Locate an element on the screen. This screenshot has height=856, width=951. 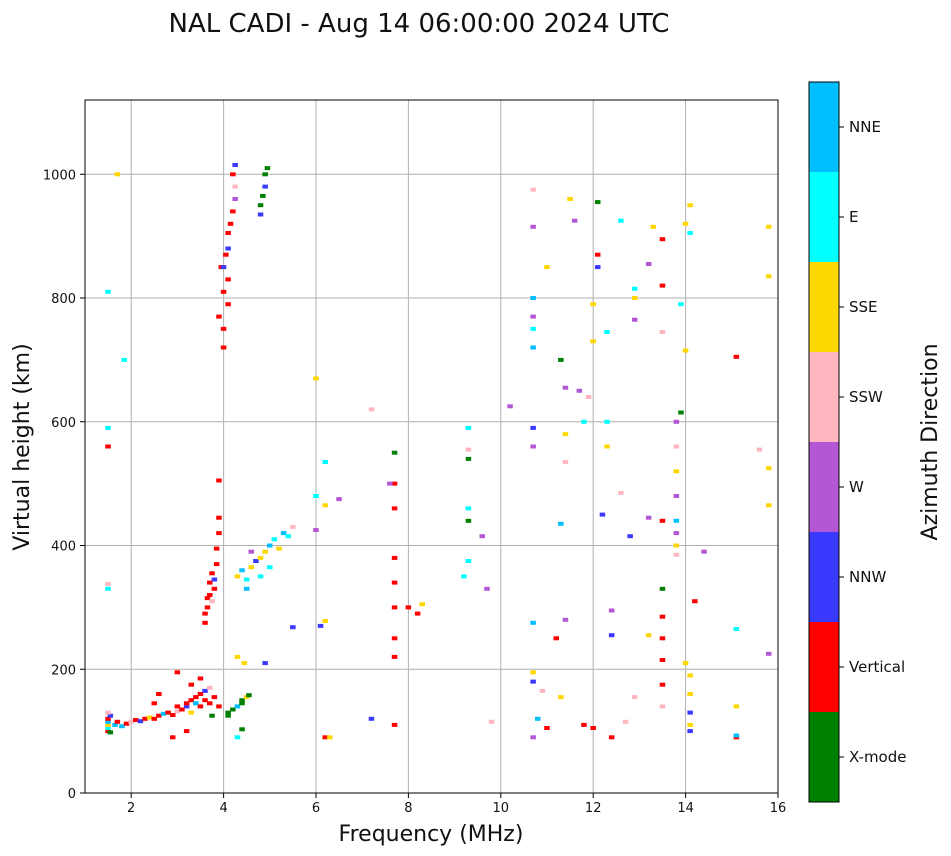
y-tick-label: 0 is located at coordinates (72, 794).